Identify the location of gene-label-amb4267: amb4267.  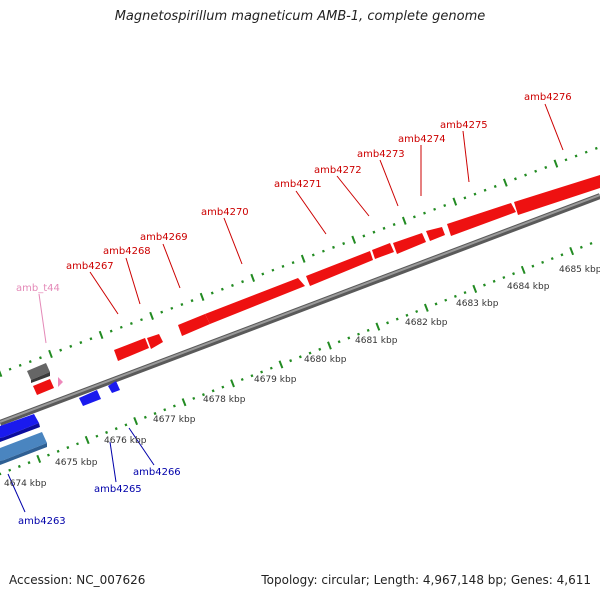
(90, 266).